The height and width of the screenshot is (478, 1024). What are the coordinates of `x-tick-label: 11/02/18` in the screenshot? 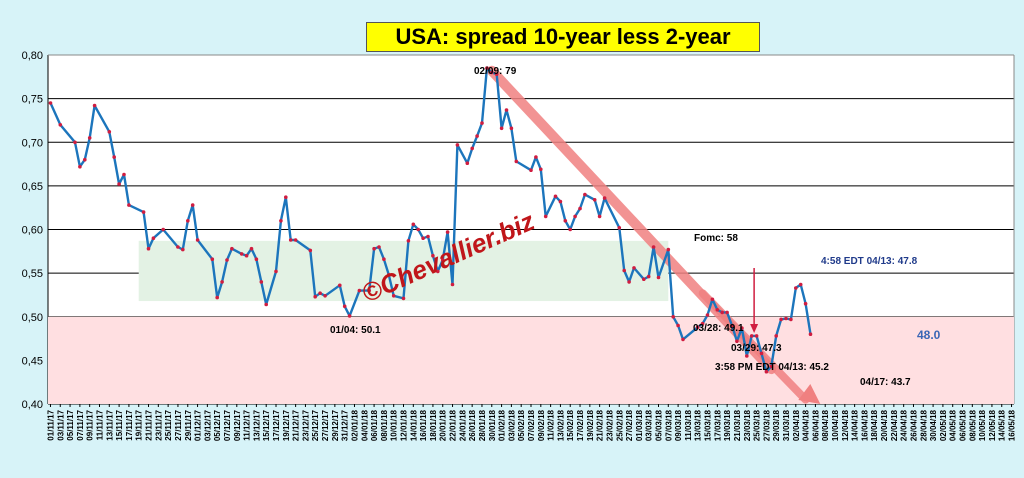 It's located at (551, 424).